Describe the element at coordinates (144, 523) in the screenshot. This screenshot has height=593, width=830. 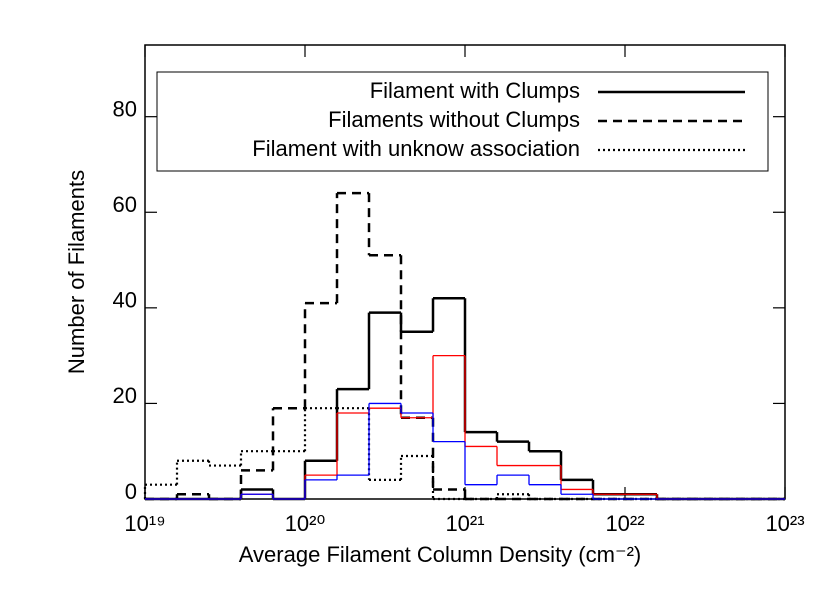
I see `x-tick-label: 10¹⁹` at that location.